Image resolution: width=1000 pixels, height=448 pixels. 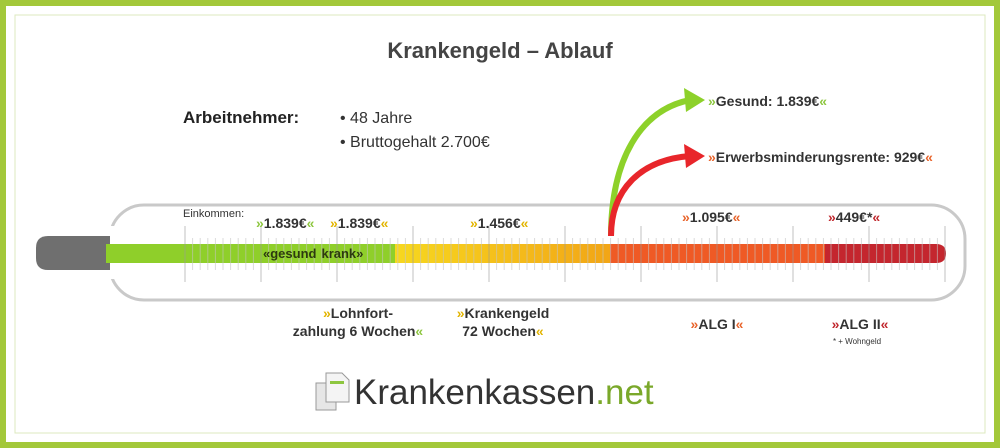 I want to click on employee-item: • 48 Jahre, so click(x=376, y=118).